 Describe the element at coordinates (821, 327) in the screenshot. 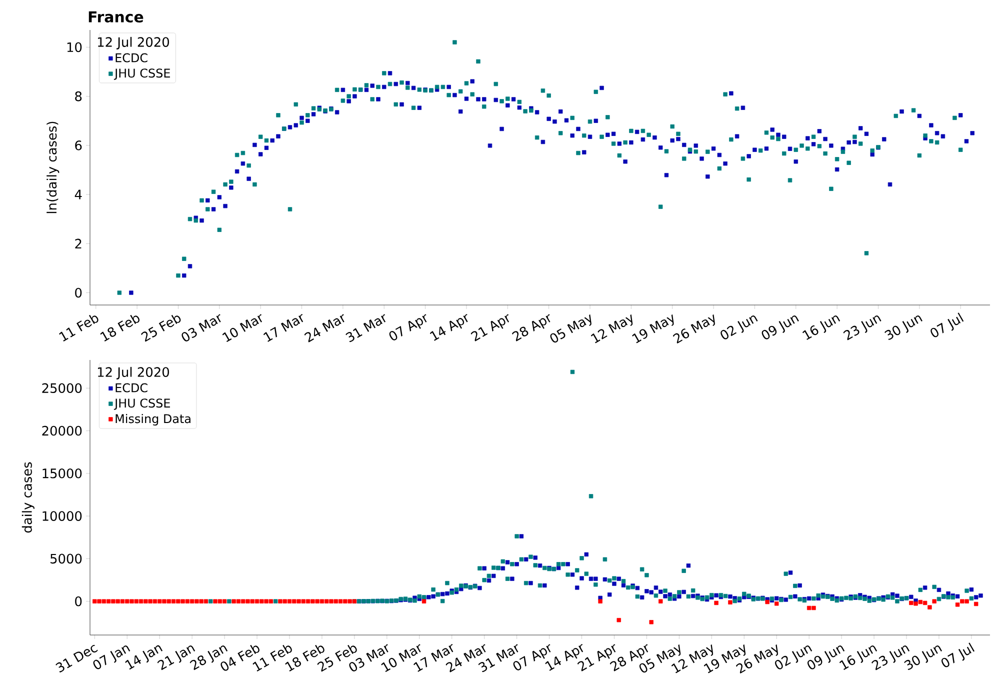

I see `x-tick-label: 16 Jun` at that location.